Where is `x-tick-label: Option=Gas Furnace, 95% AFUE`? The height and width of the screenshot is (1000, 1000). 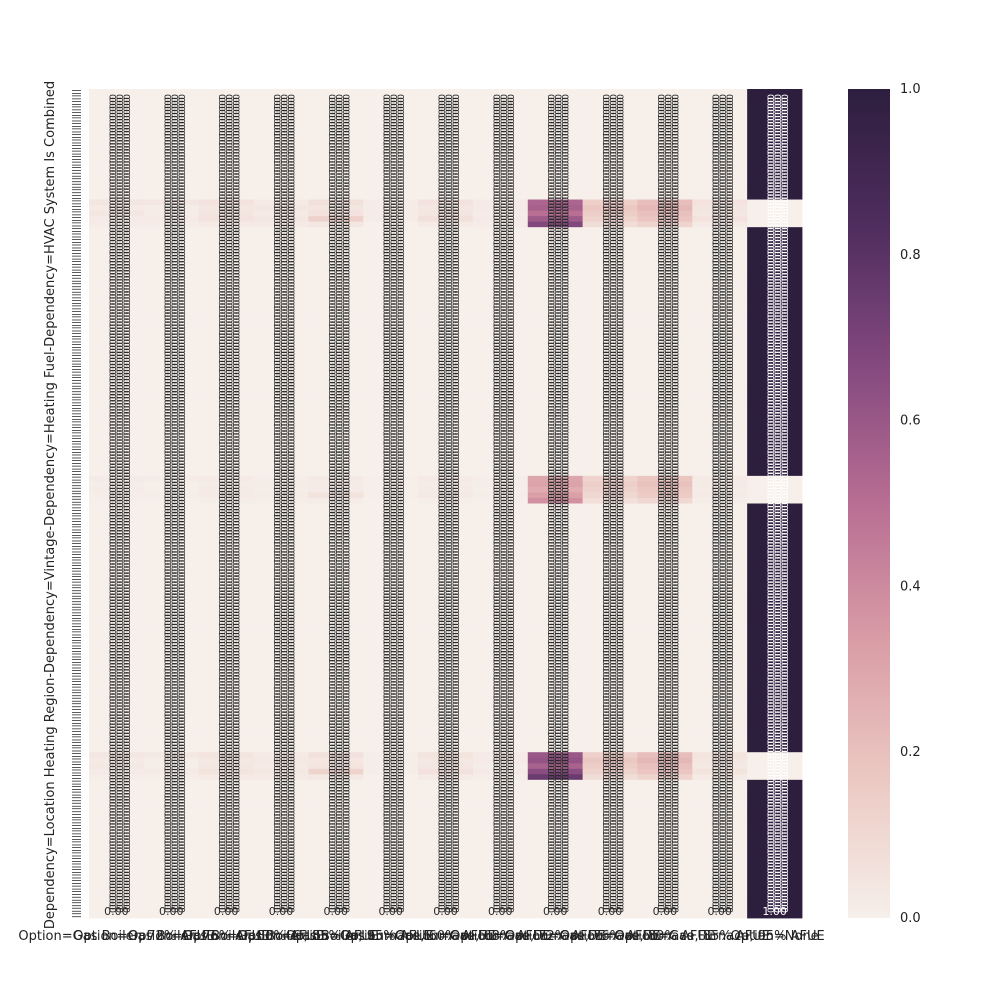
x-tick-label: Option=Gas Furnace, 95% AFUE is located at coordinates (720, 936).